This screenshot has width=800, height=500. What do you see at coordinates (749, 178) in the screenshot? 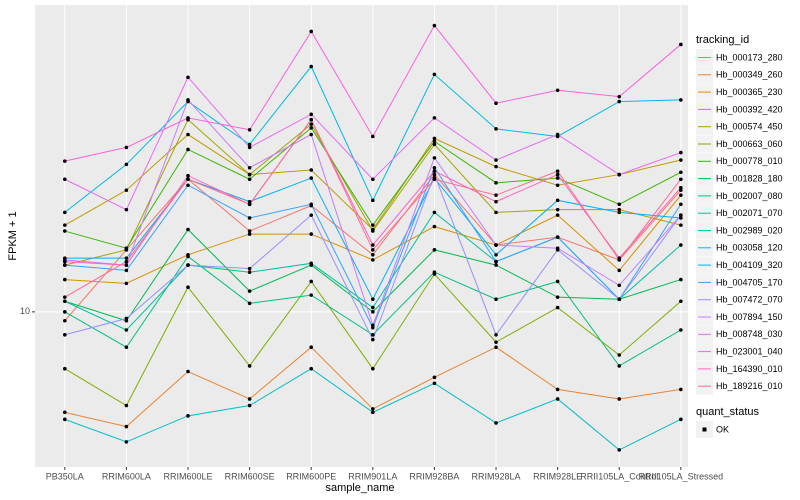
I see `legend-label: Hb_001828_180` at bounding box center [749, 178].